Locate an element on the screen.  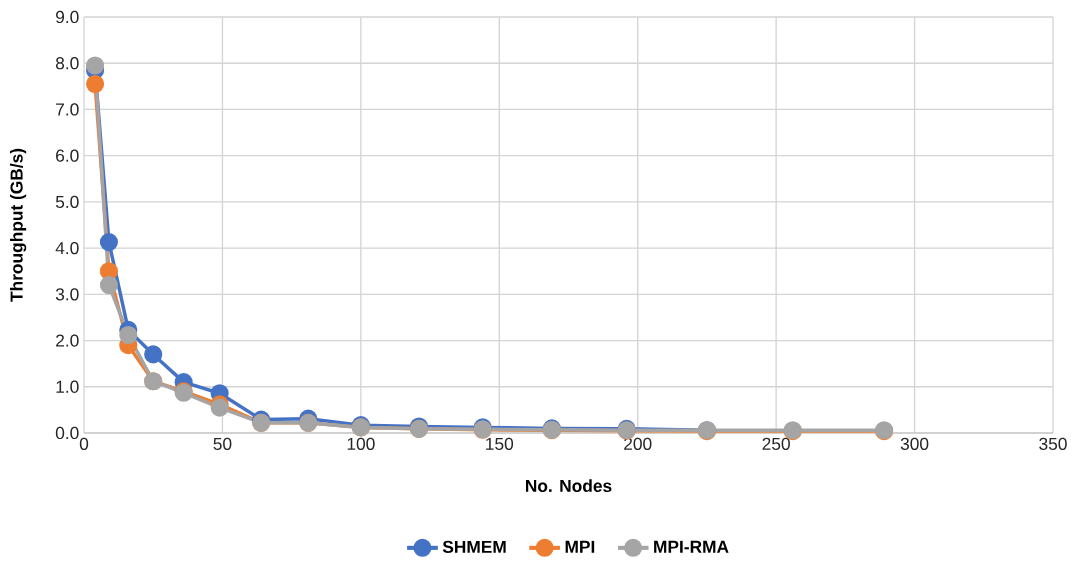
x-tick-label: 150 is located at coordinates (500, 443).